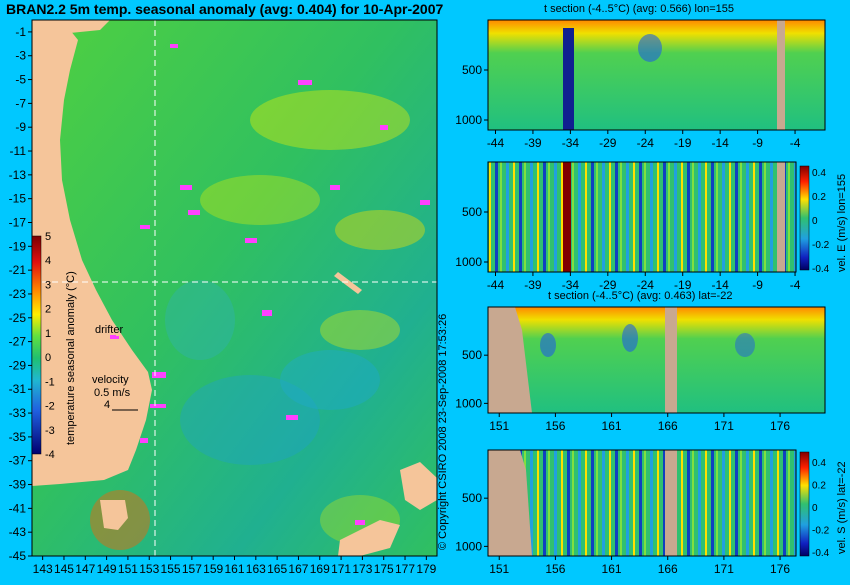 Image resolution: width=850 pixels, height=585 pixels. I want to click on vel-s-colorbar-ticks: 0.4 0.2 0 -0.2 -0.4, so click(821, 508).